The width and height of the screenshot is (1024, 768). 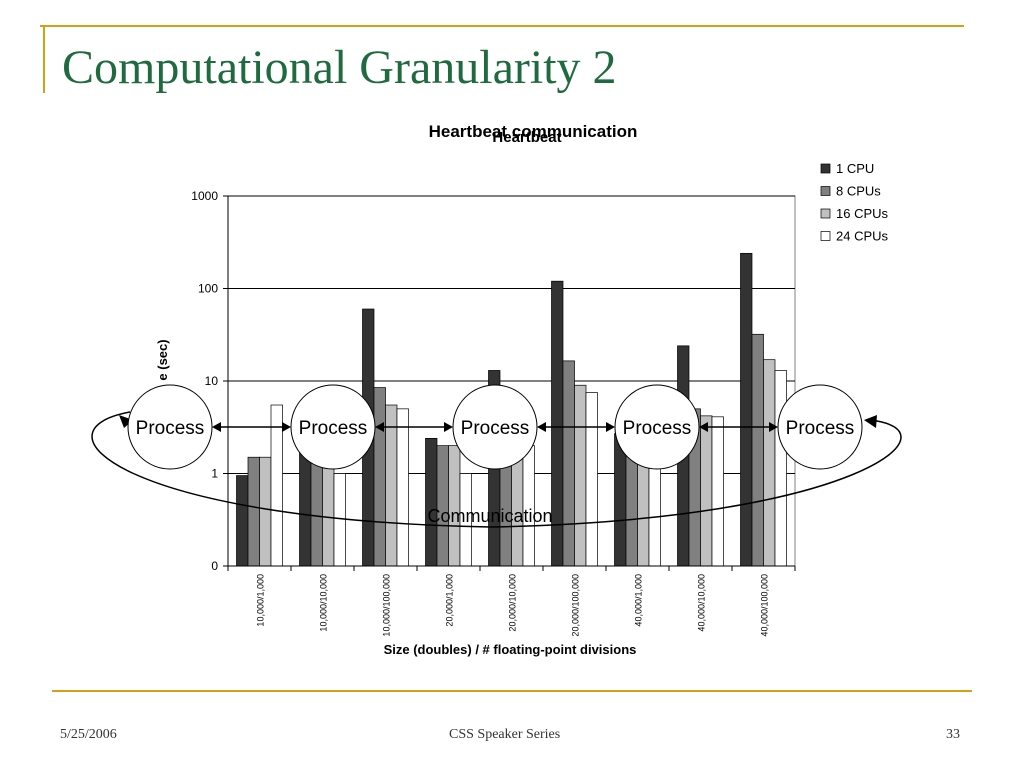 What do you see at coordinates (513, 603) in the screenshot?
I see `x-tick-label: 20,000/10,000` at bounding box center [513, 603].